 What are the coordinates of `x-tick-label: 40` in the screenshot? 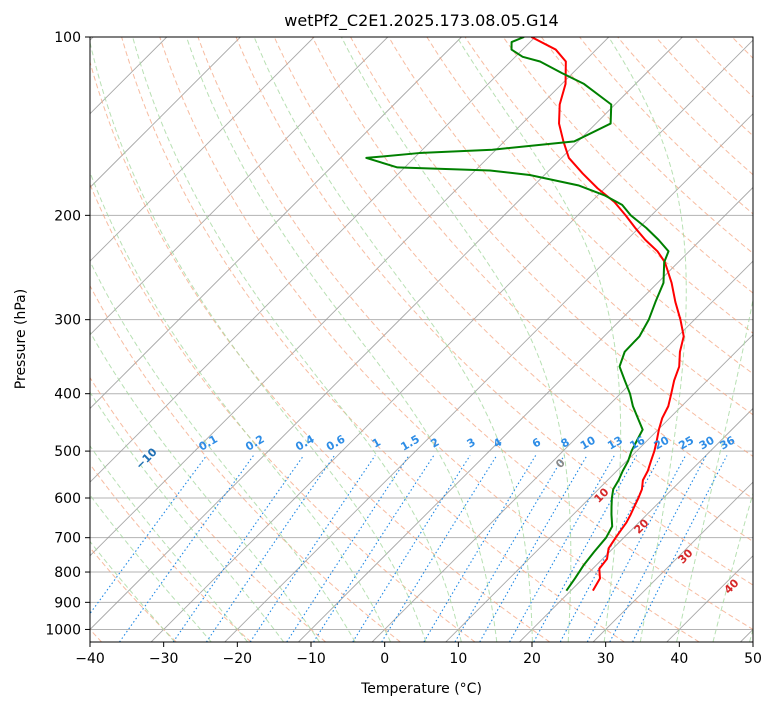 It's located at (679, 659).